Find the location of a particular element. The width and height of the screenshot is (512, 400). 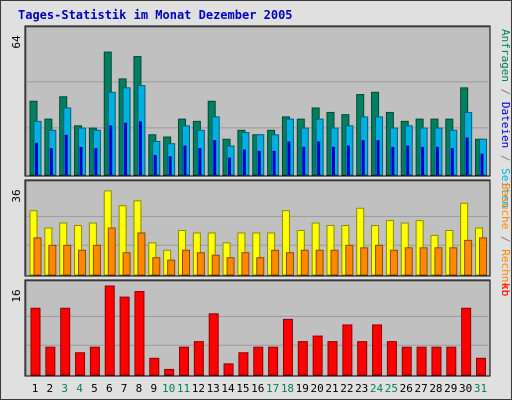

x-axis-day-label: 10 is located at coordinates (168, 388).